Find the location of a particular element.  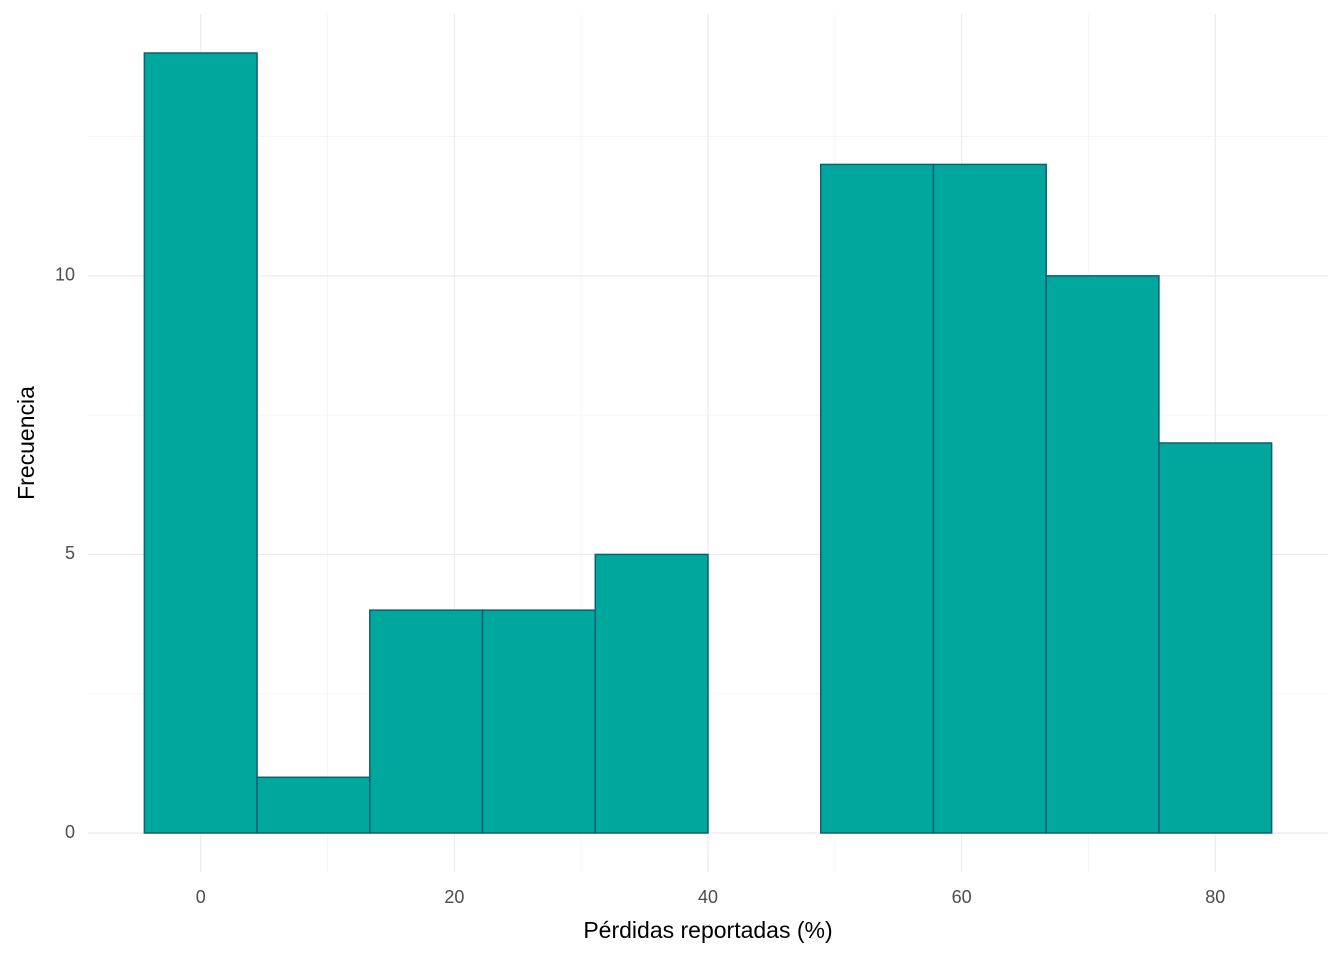

y-axis-title: Frecuencia is located at coordinates (26, 443).